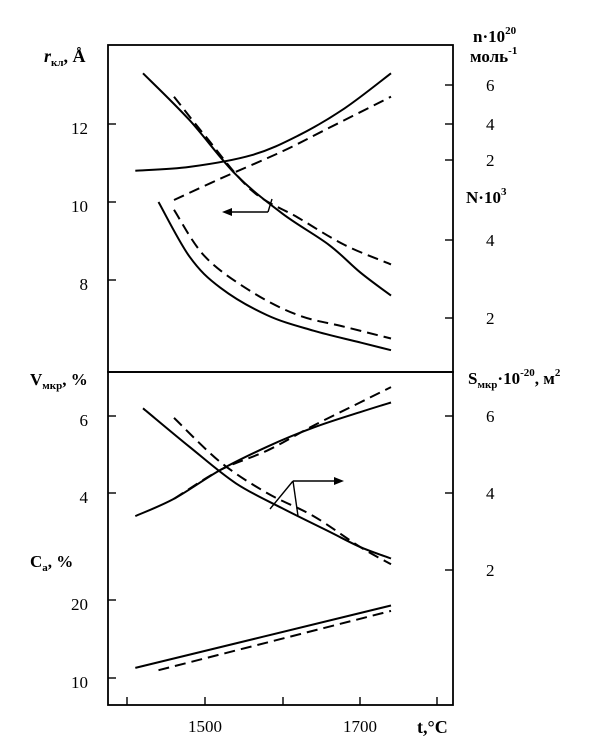 This screenshot has width=596, height=745. I want to click on top-right-lower-axis-label: N·103, so click(486, 196).